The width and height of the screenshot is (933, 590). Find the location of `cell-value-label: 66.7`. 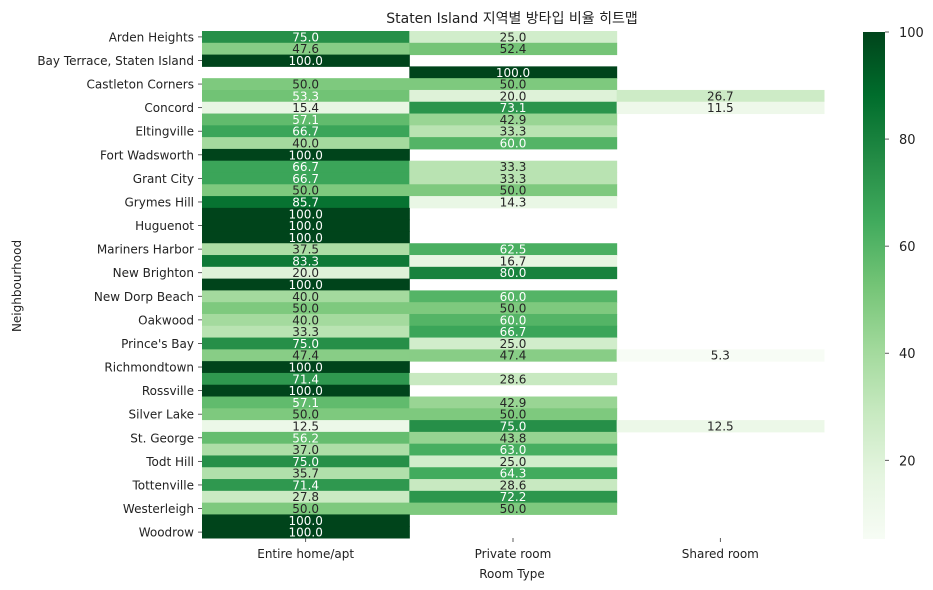

cell-value-label: 66.7 is located at coordinates (305, 179).